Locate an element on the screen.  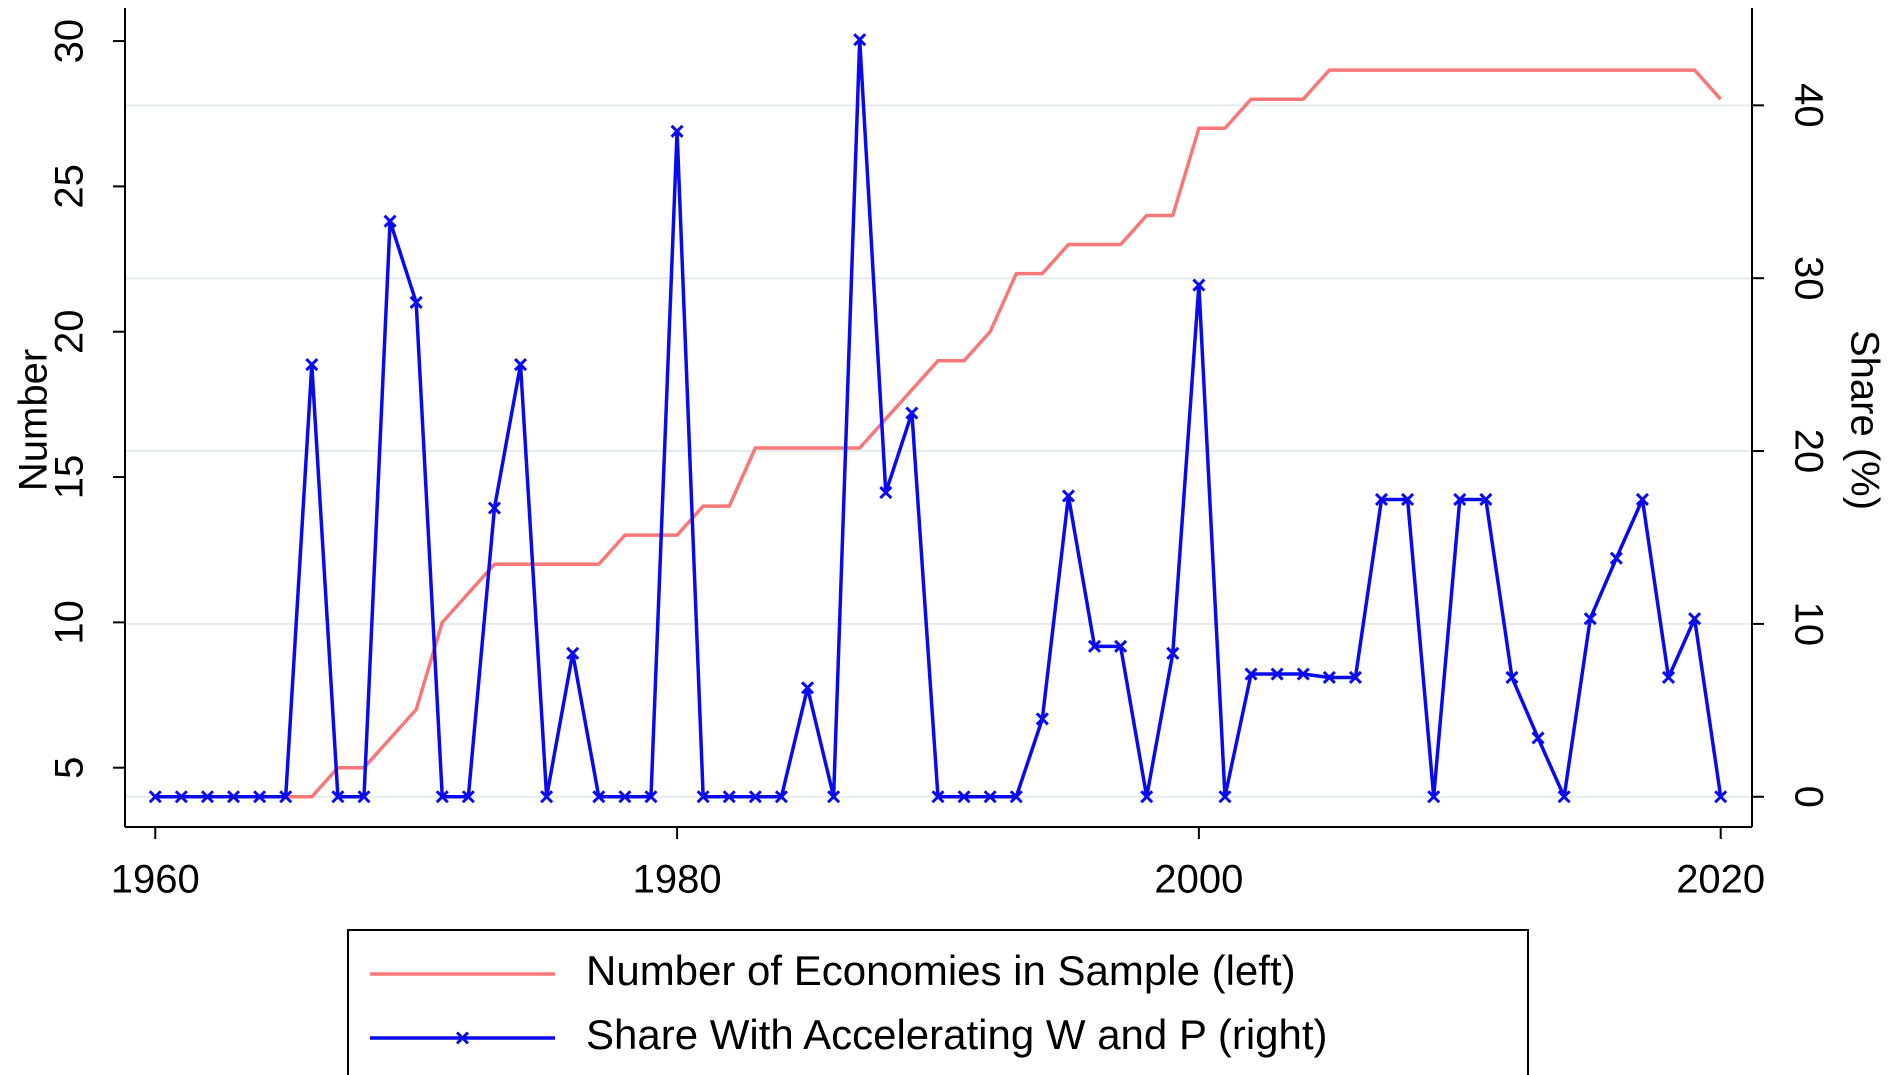
legend-marker is located at coordinates (462, 1038).